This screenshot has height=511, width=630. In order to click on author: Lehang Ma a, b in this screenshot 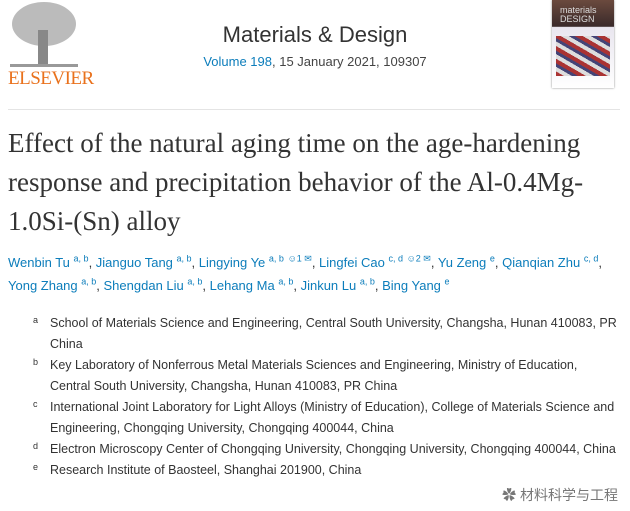, I will do `click(251, 284)`.